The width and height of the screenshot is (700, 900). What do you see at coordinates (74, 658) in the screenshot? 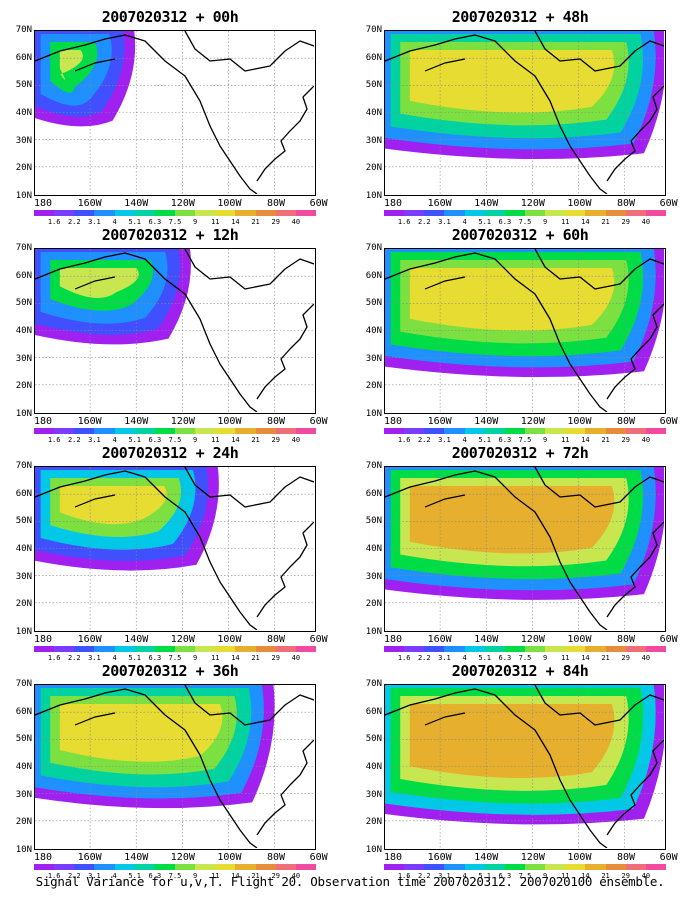
I see `colorbar-label: 2.2` at bounding box center [74, 658].